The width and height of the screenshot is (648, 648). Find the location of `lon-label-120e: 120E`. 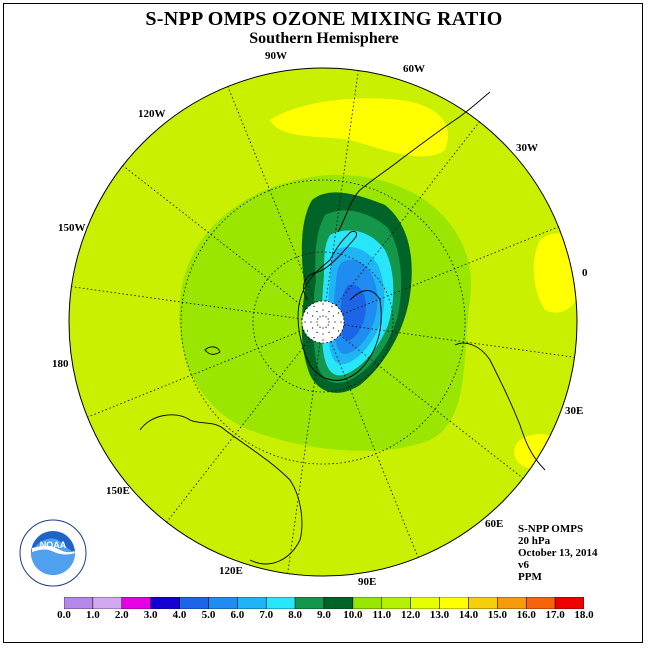

lon-label-120e: 120E is located at coordinates (231, 571).